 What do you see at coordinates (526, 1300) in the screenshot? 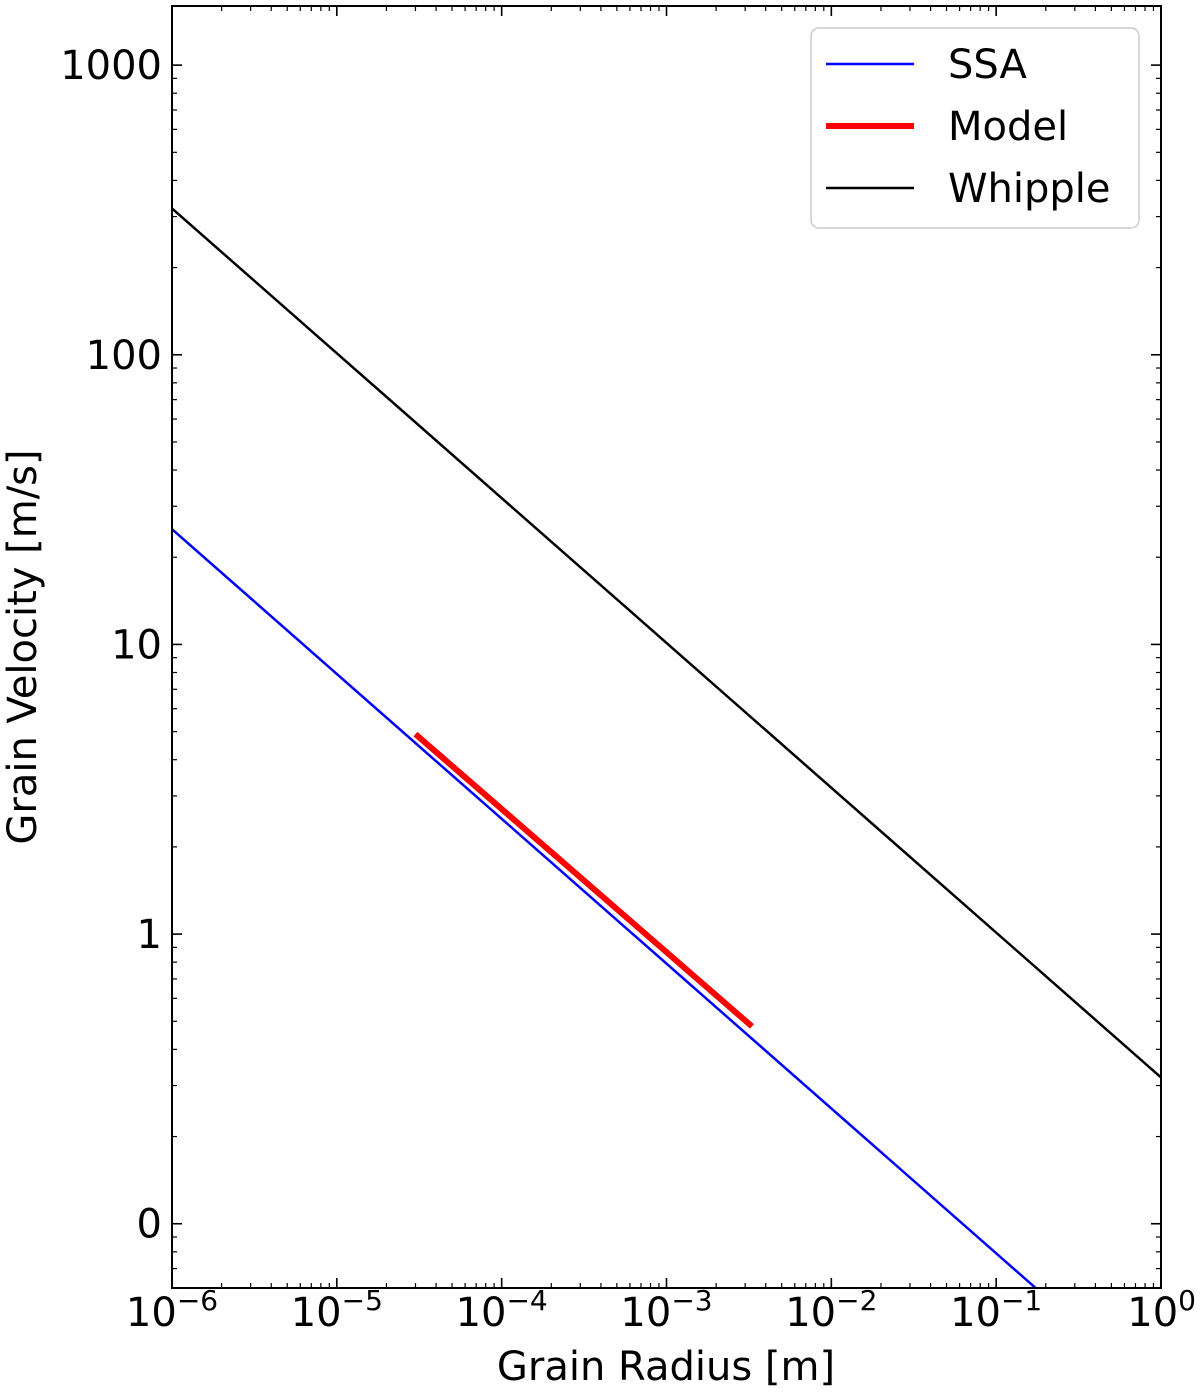
I see `x-tick-label-exponent: −4` at bounding box center [526, 1300].